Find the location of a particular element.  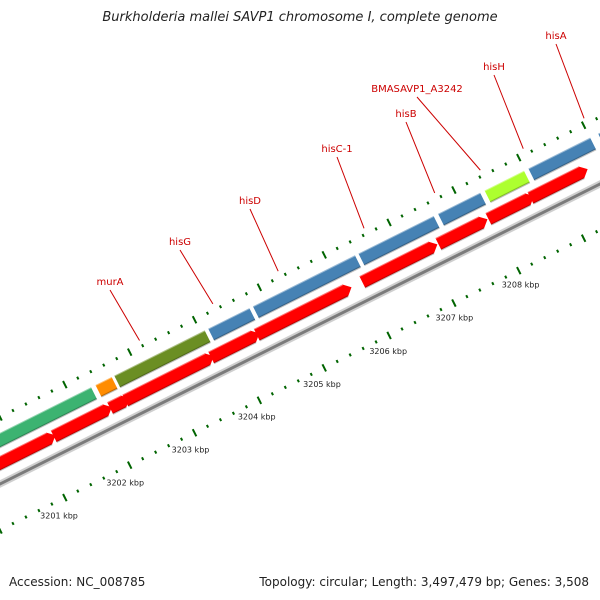

kbp-label: 3205 kbp is located at coordinates (322, 384).